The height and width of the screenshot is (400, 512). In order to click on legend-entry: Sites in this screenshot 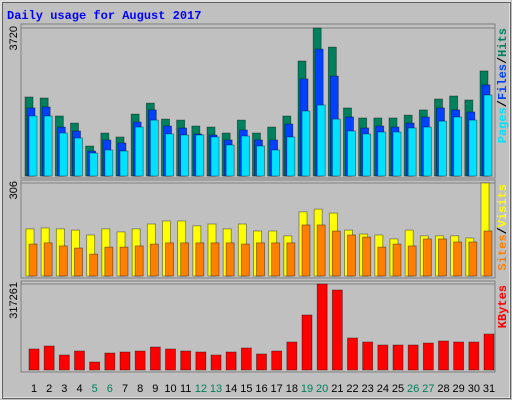, I will do `click(503, 252)`.